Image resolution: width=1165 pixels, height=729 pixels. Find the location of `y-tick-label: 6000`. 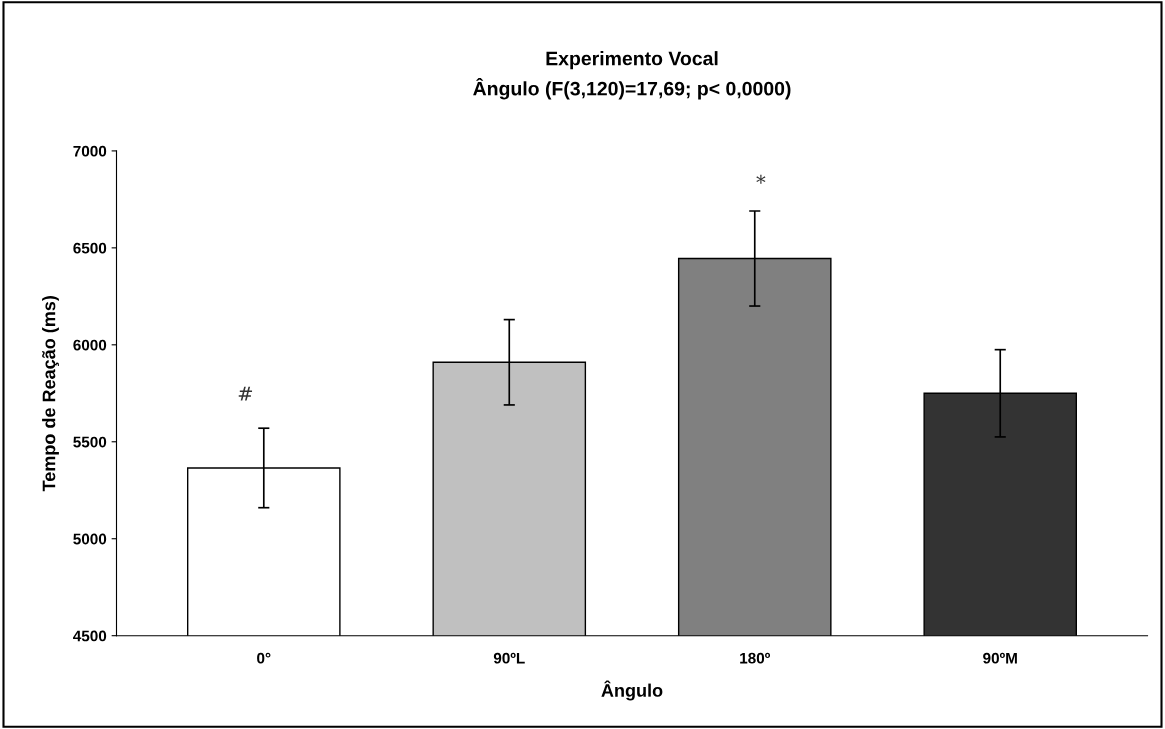

y-tick-label: 6000 is located at coordinates (90, 345).